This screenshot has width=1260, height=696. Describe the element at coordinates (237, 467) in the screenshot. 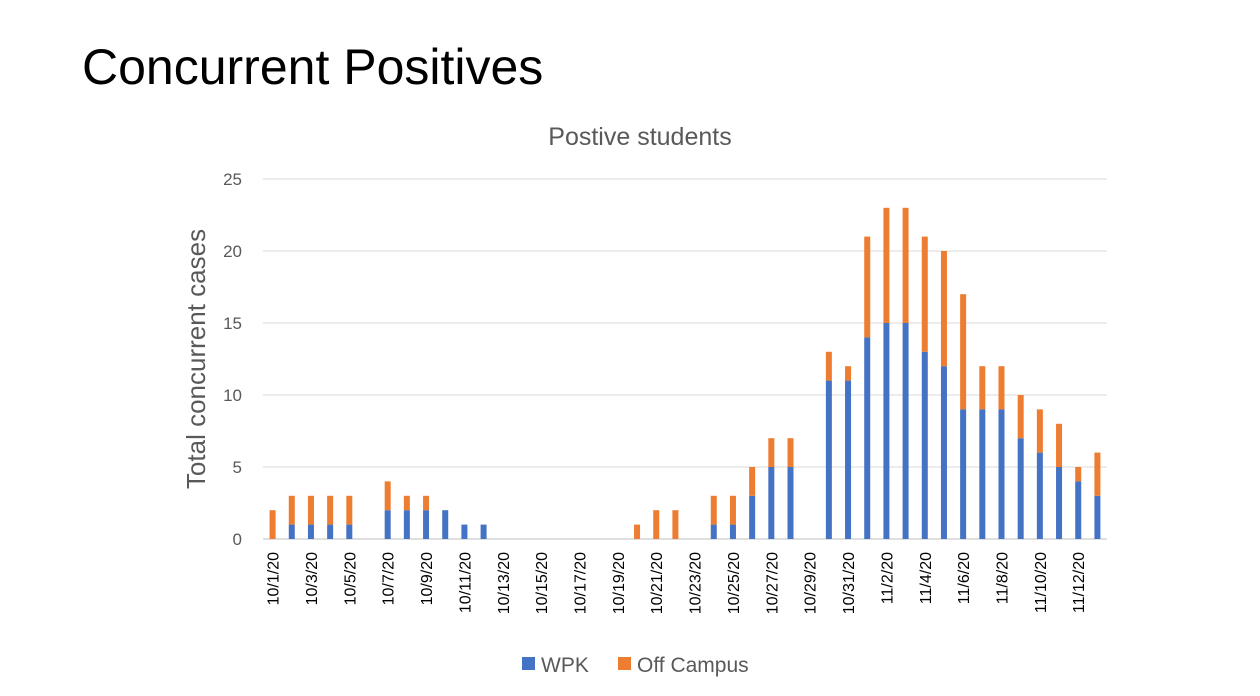

I see `y-tick-label: 5` at that location.